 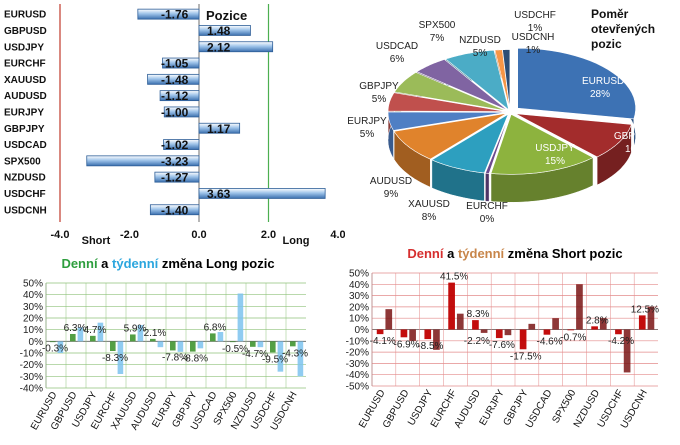 I want to click on y-tick-label: 0%, so click(x=36, y=342).